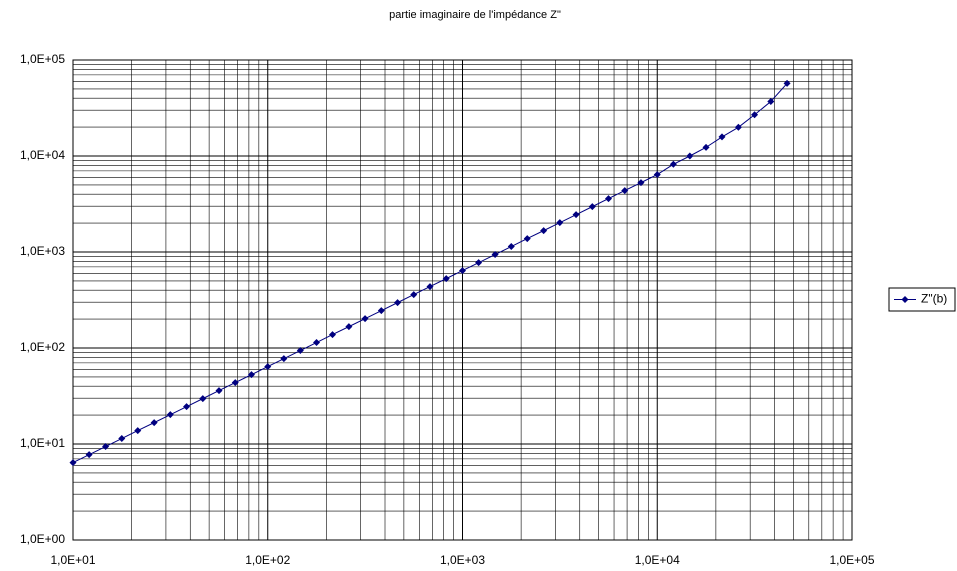 Image resolution: width=957 pixels, height=571 pixels. I want to click on y-tick-label: 1,0E+04, so click(42, 155).